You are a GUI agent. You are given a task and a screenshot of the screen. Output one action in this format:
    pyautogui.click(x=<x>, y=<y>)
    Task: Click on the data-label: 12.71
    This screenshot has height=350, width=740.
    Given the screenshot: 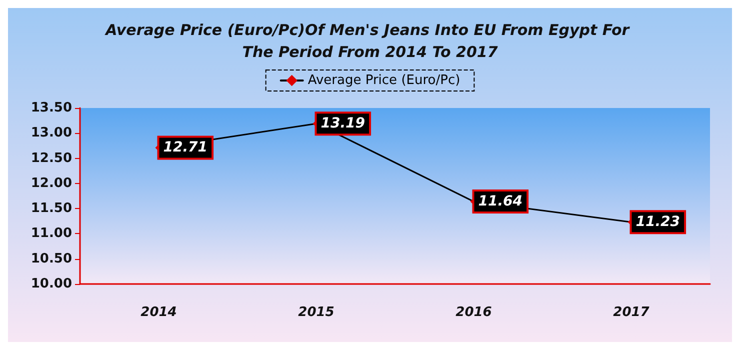 What is the action you would take?
    pyautogui.click(x=185, y=148)
    